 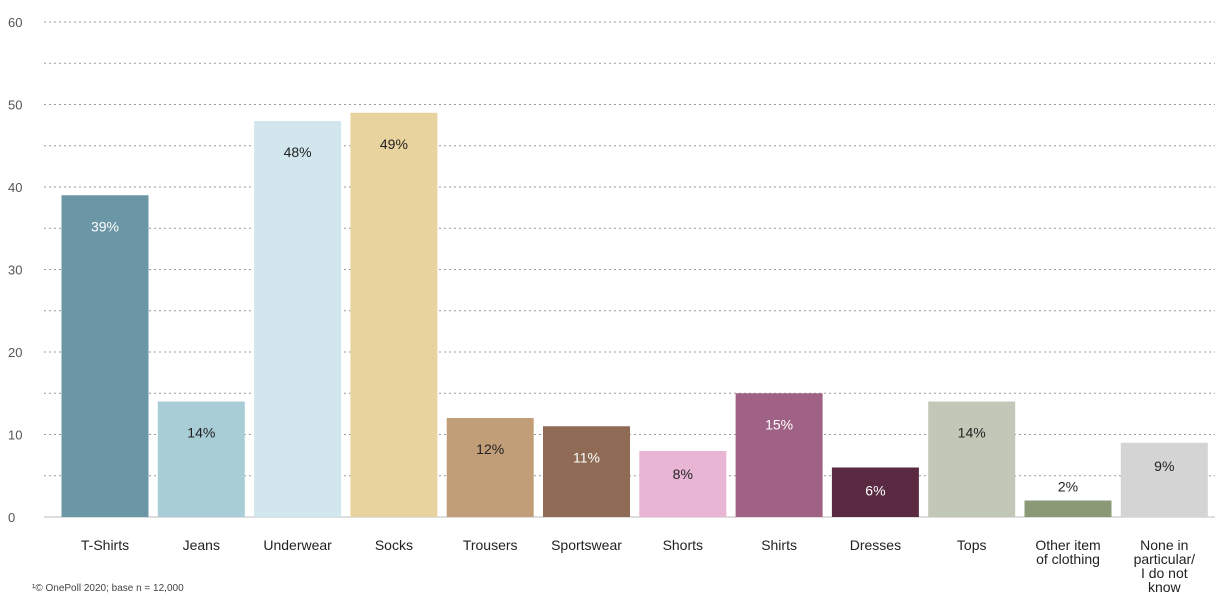 What do you see at coordinates (15, 22) in the screenshot?
I see `y-tick-label: 60` at bounding box center [15, 22].